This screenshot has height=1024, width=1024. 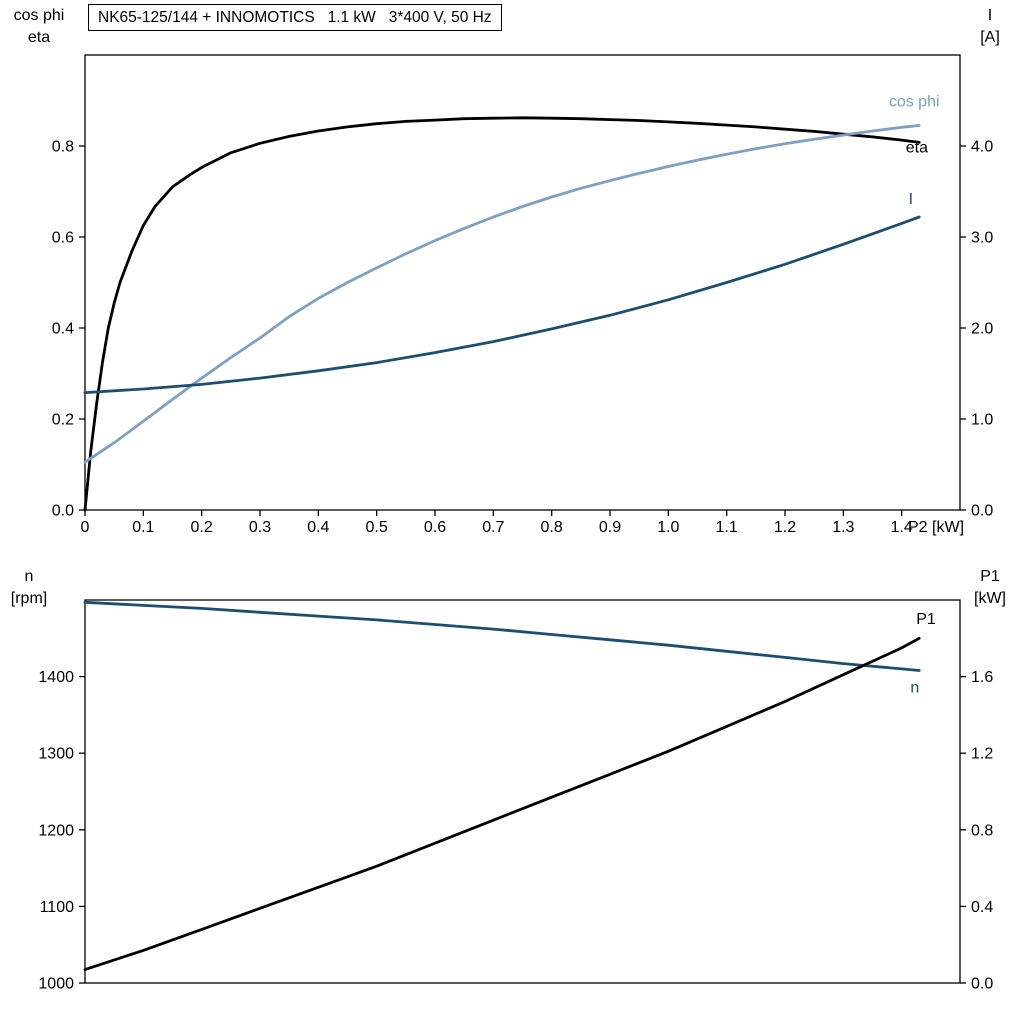 What do you see at coordinates (990, 588) in the screenshot?
I see `lower-right-axis-title: P1 [kW]` at bounding box center [990, 588].